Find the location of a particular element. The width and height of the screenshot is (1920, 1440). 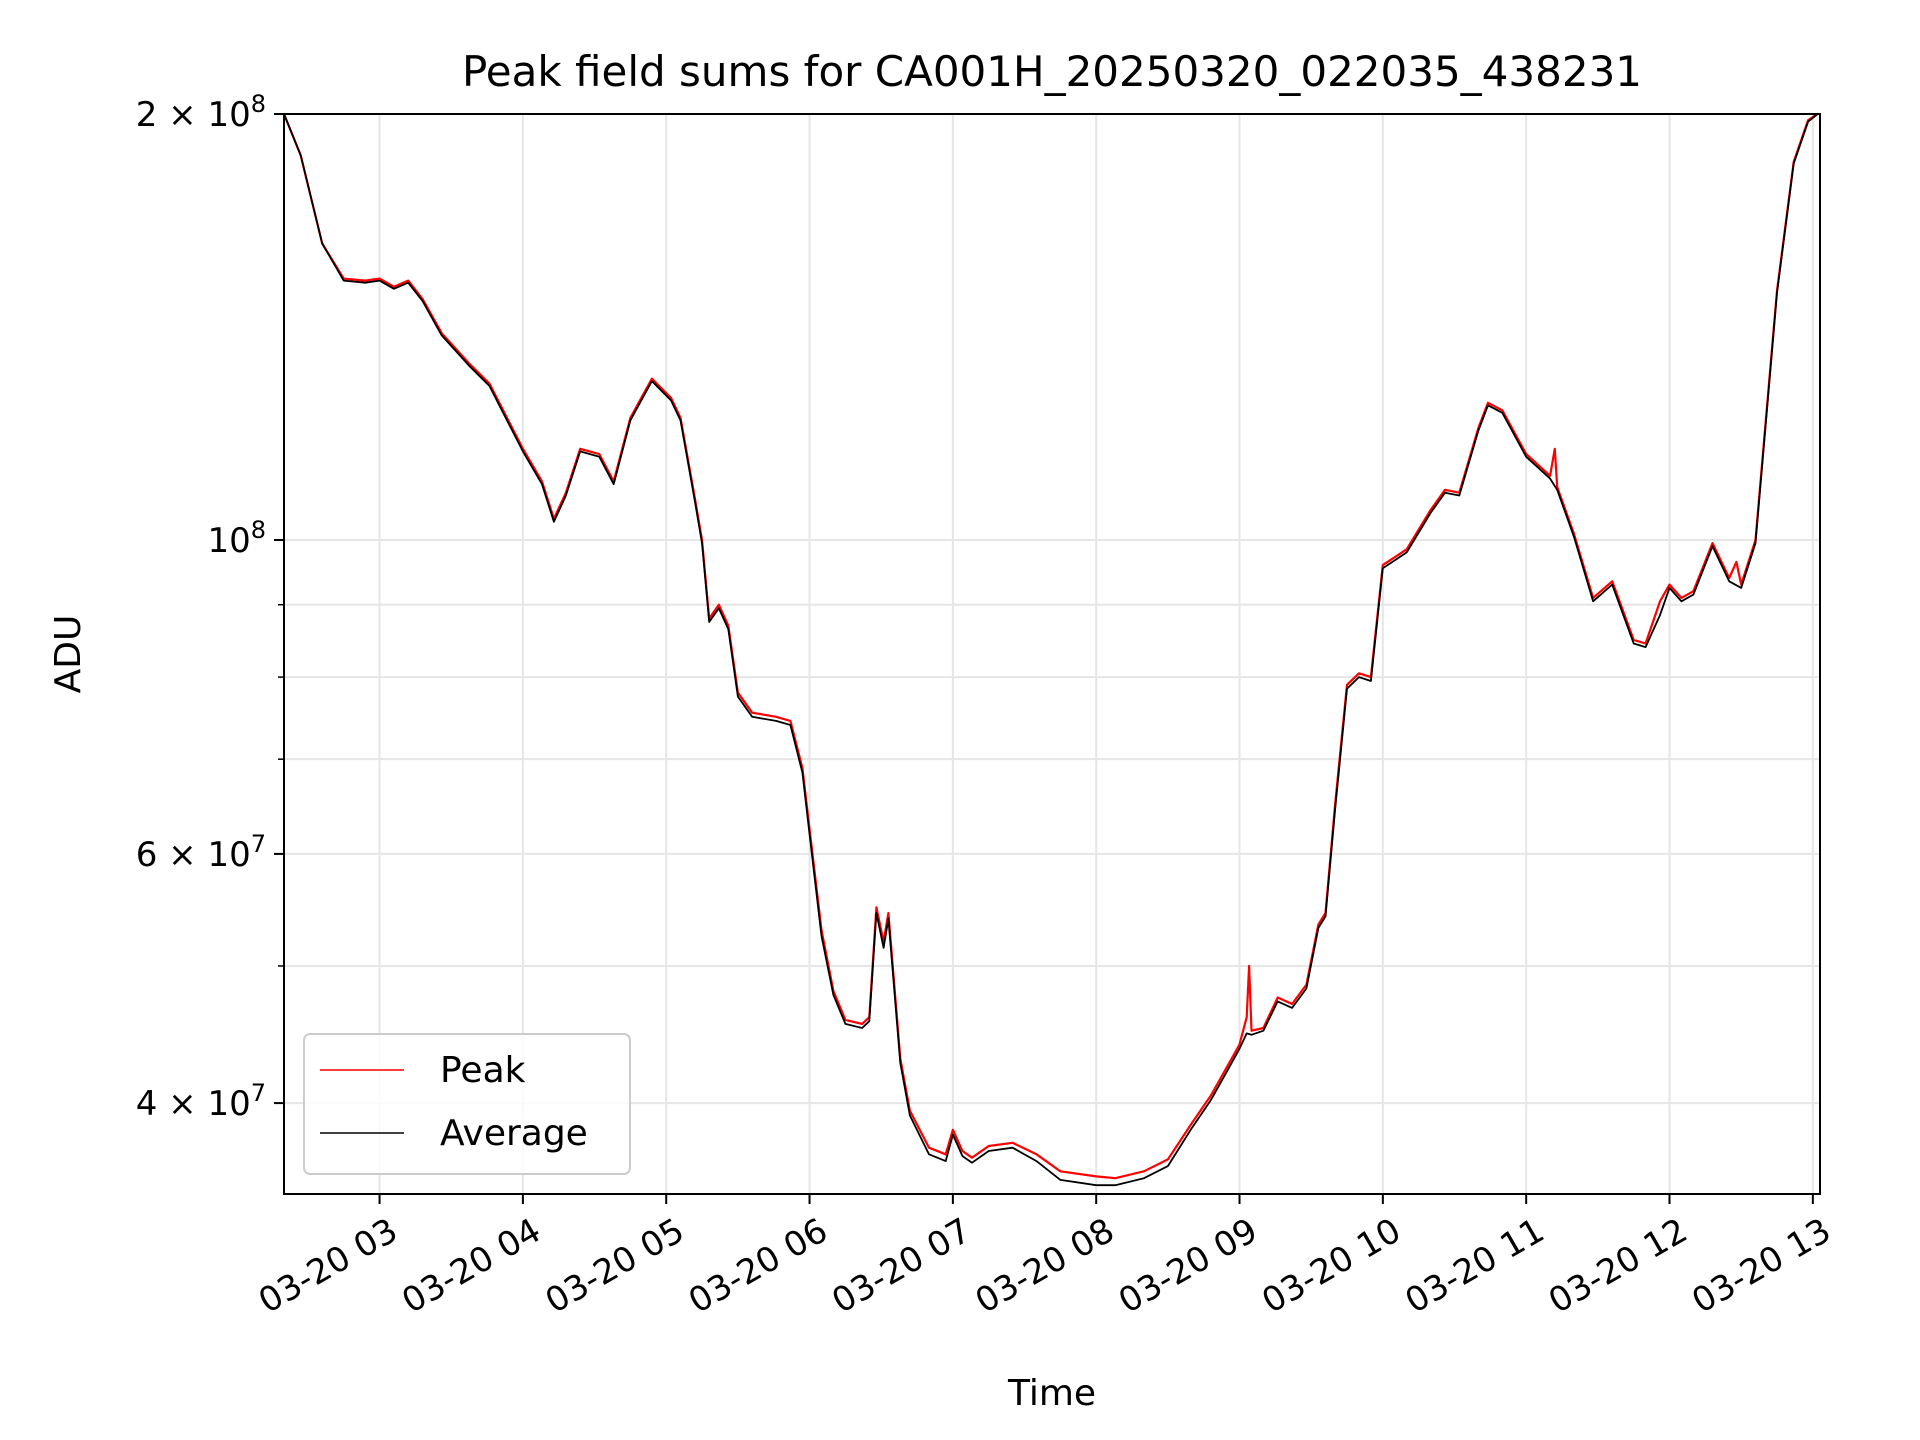

y-axis-label: ADU is located at coordinates (68, 654).